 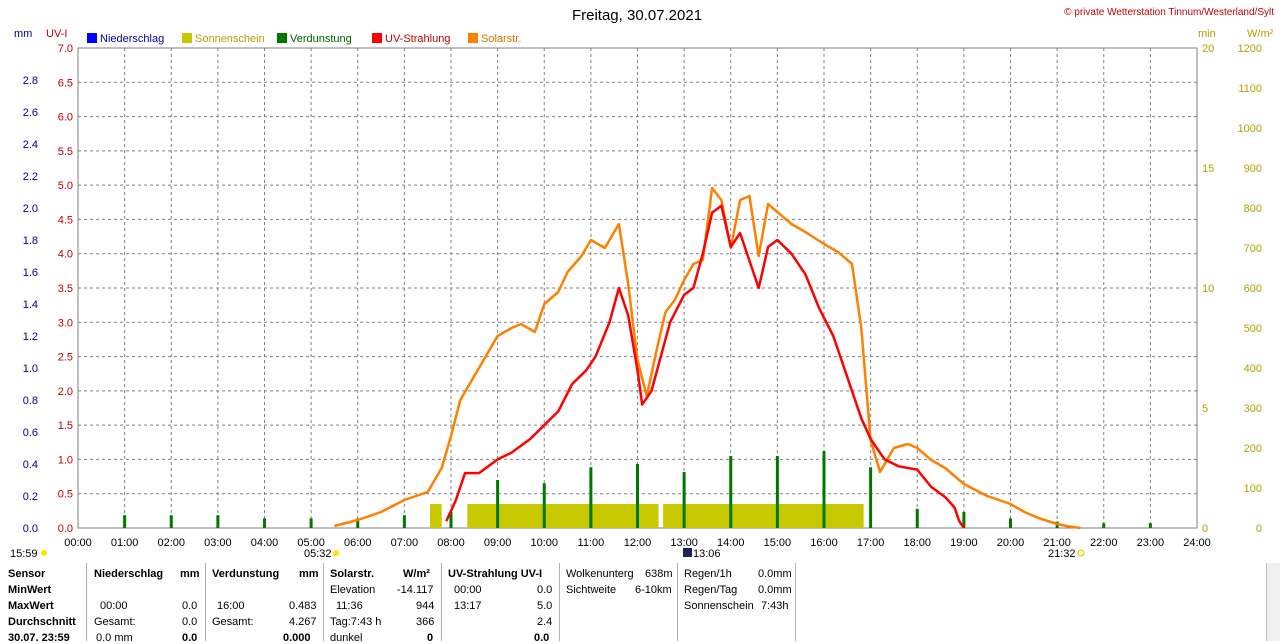 I want to click on uv-tick-label: 1.0, so click(x=65, y=460).